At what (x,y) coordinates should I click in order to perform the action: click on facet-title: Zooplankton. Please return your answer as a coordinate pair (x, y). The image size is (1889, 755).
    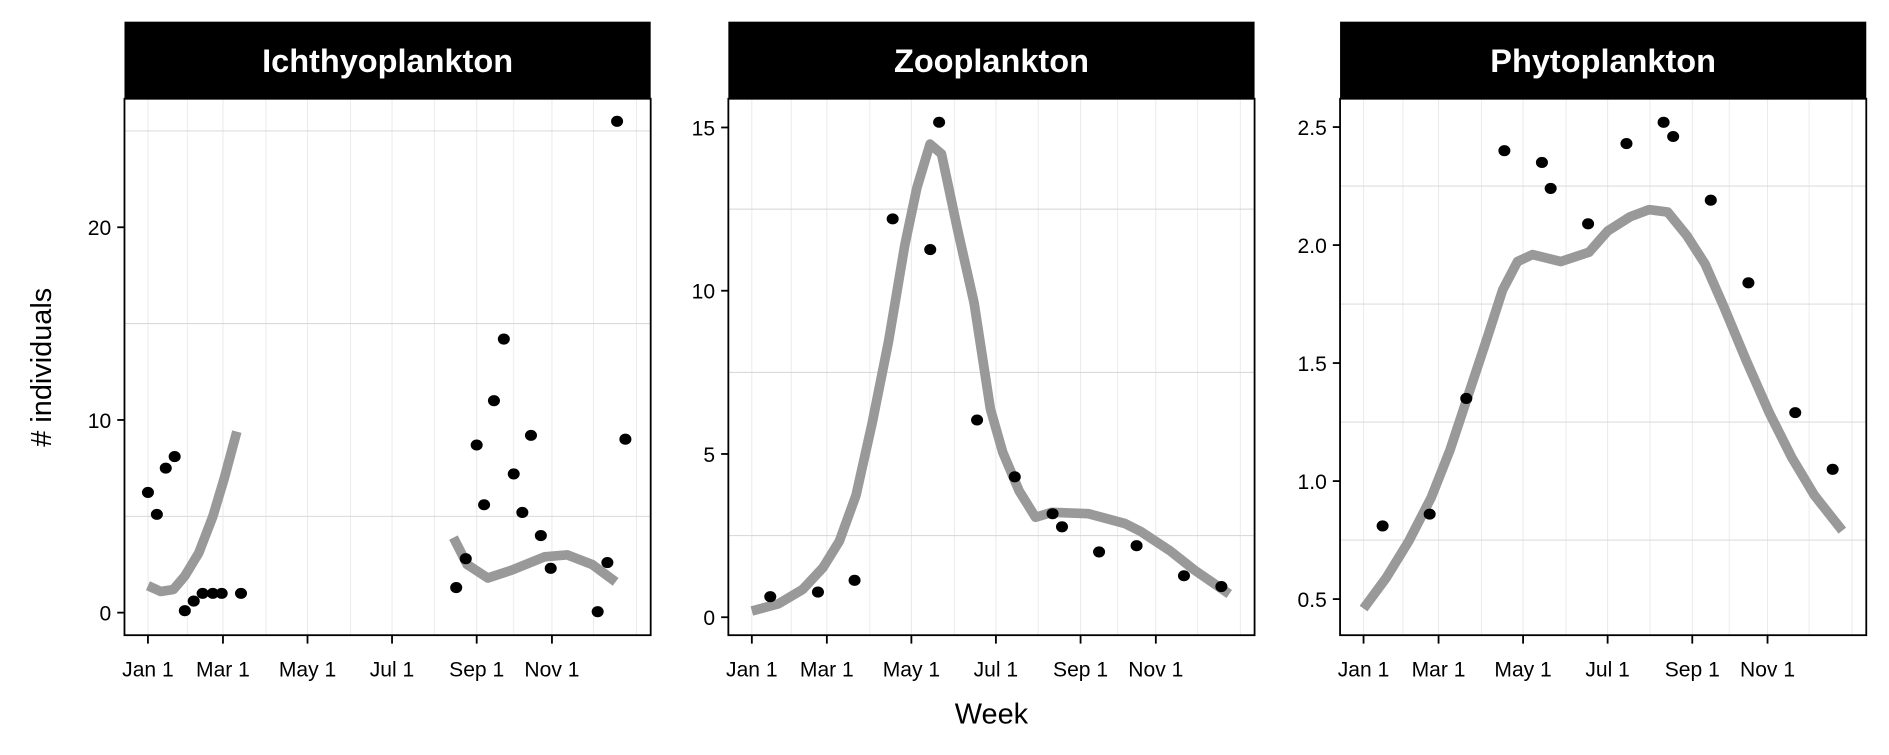
    Looking at the image, I should click on (991, 61).